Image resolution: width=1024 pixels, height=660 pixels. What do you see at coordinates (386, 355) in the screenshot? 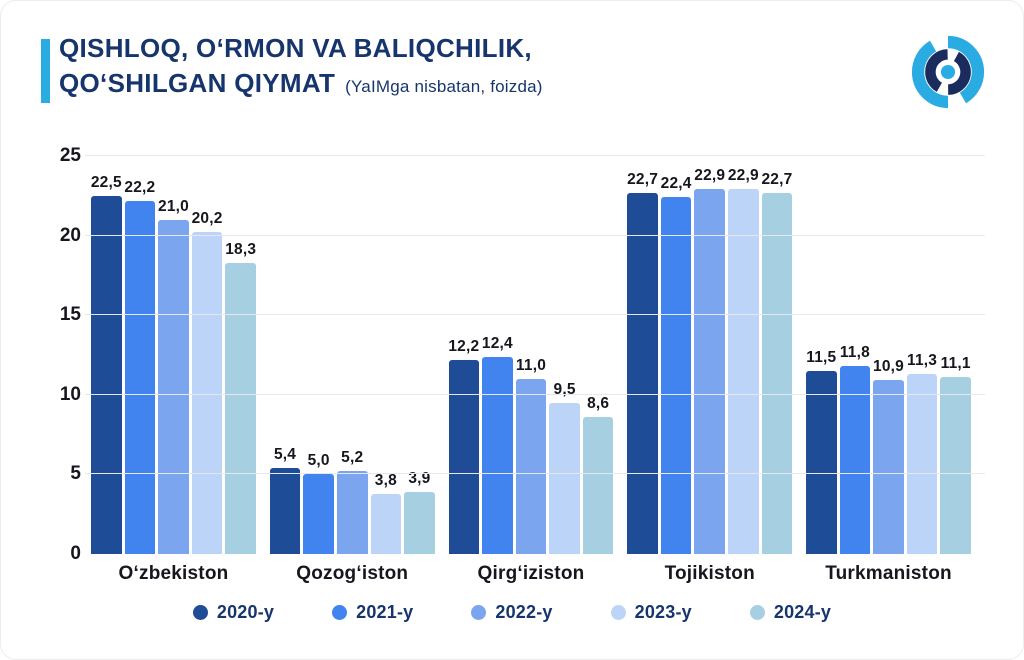
I see `bar-column: 3,8` at bounding box center [386, 355].